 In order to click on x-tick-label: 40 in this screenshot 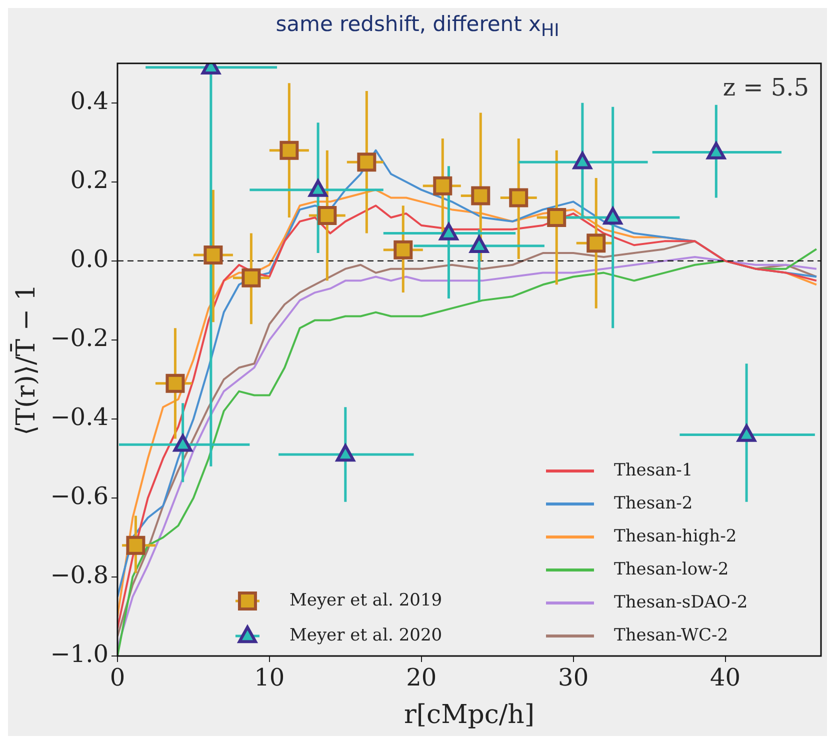, I will do `click(725, 678)`.